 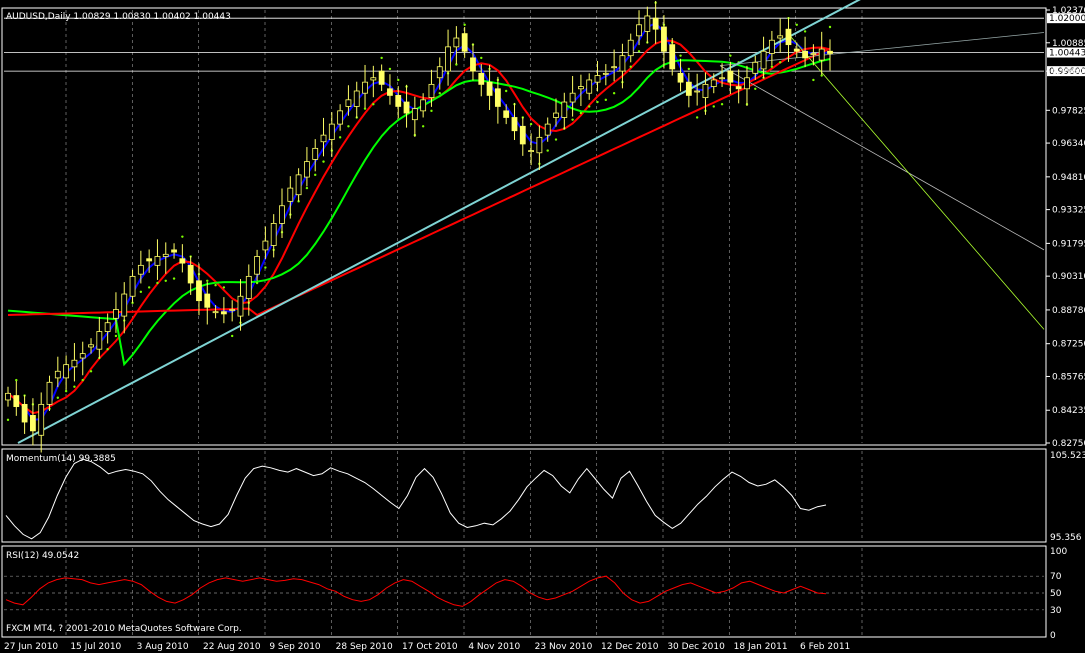 What do you see at coordinates (42, 556) in the screenshot?
I see `rsi-label: RSI(12) 49.0542` at bounding box center [42, 556].